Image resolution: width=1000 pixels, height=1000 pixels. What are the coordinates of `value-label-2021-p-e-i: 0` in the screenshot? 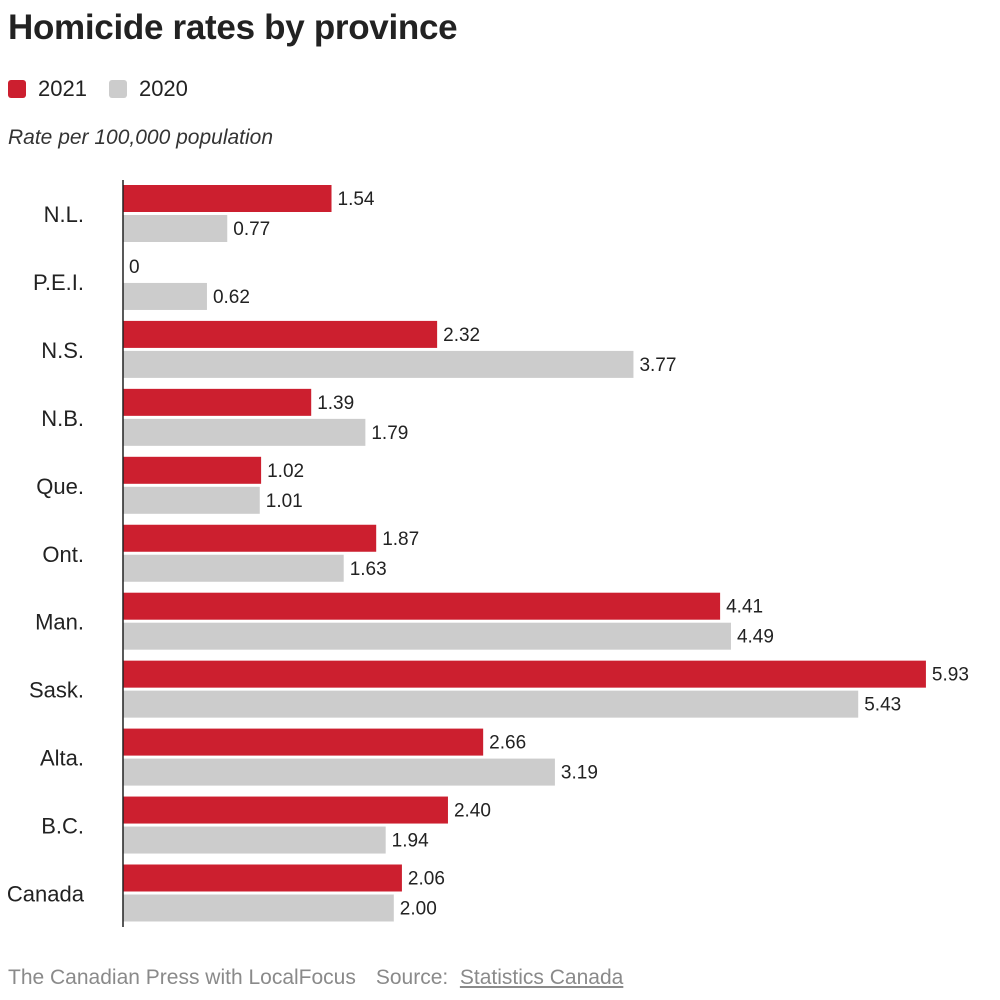 It's located at (134, 267).